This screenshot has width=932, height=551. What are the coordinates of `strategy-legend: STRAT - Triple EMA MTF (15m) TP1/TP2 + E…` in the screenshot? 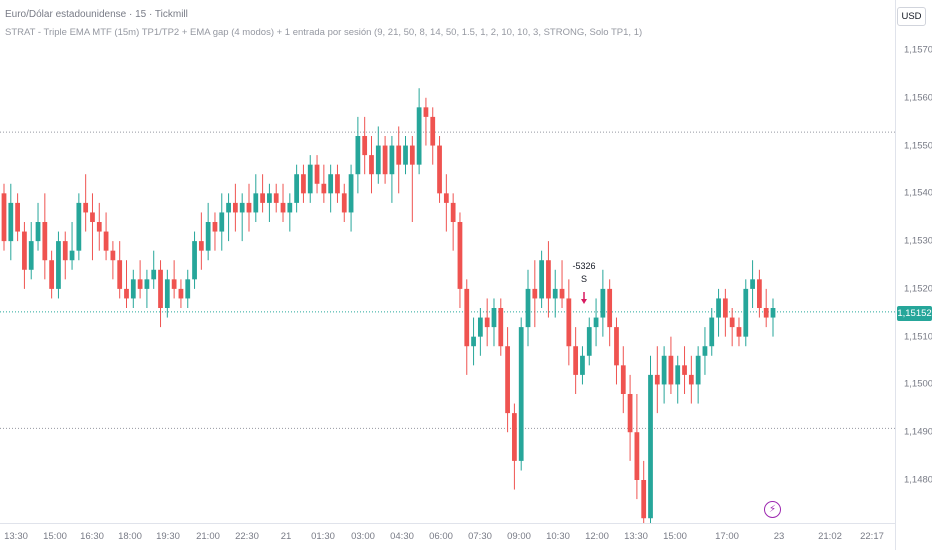 It's located at (324, 32).